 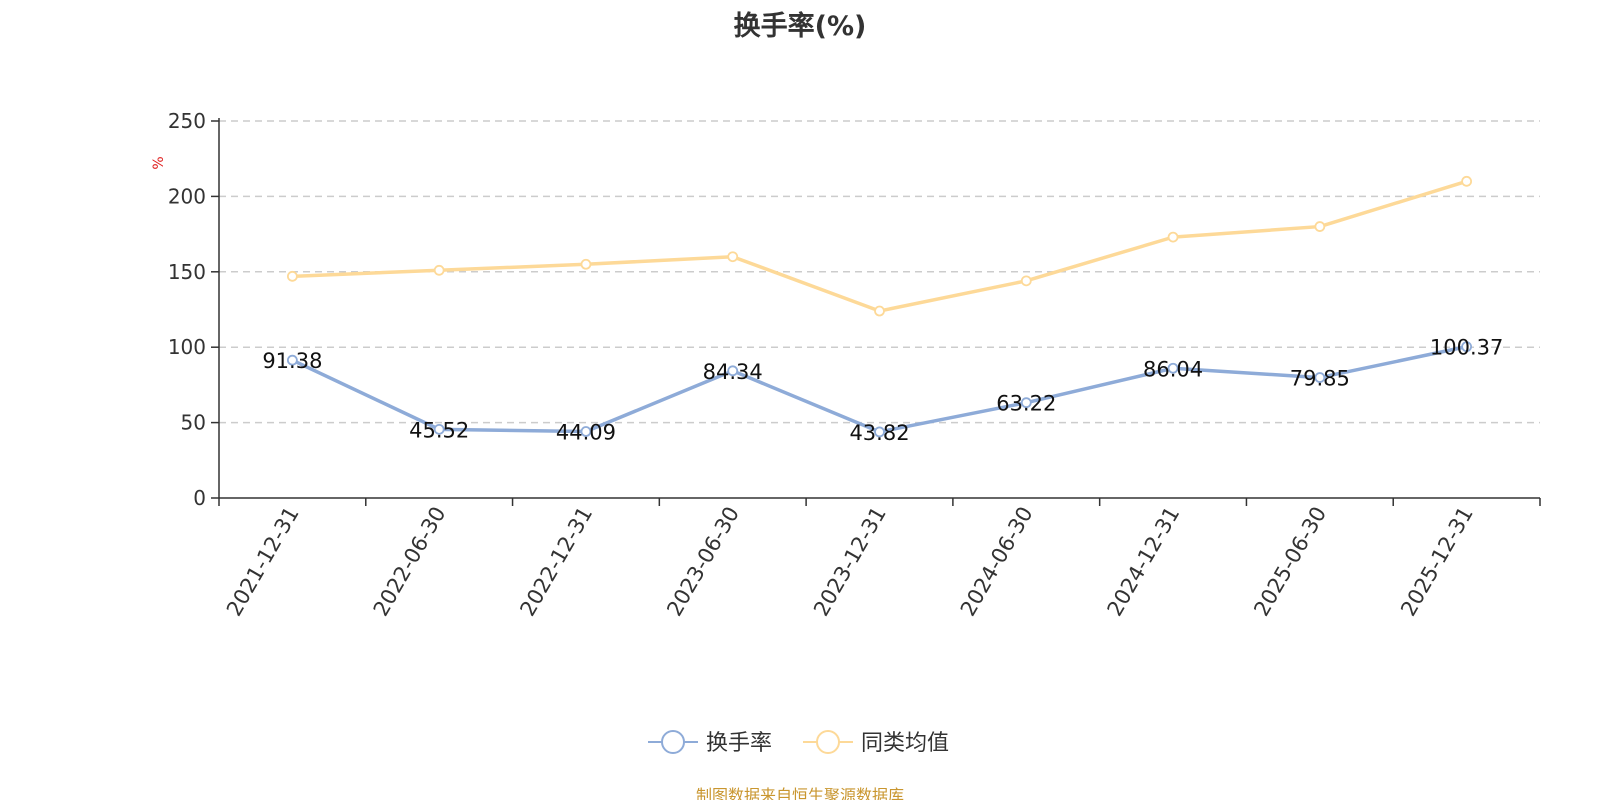 I want to click on y-tick-label: 50, so click(x=193, y=423).